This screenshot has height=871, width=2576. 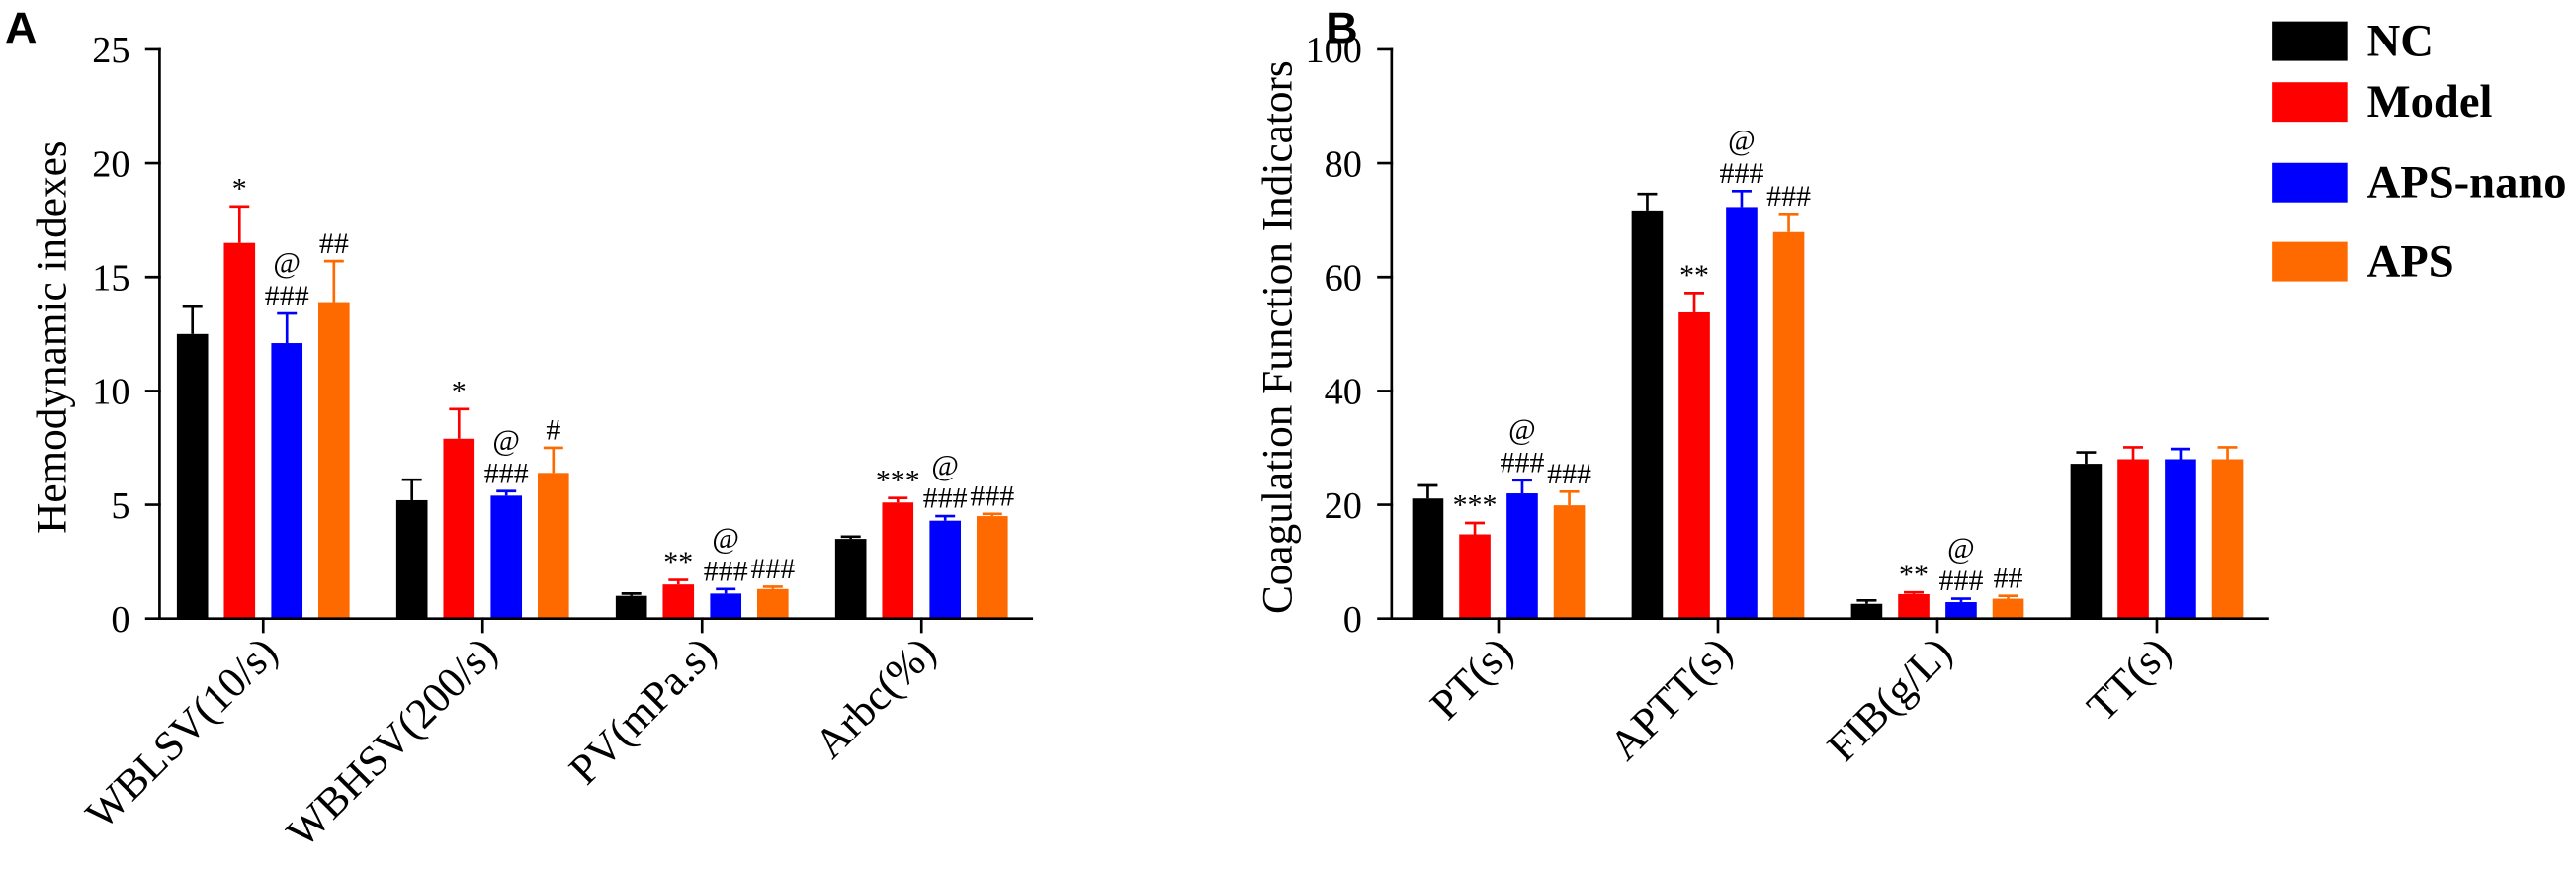 I want to click on bar-aps-fib-g-l, so click(x=2008, y=608).